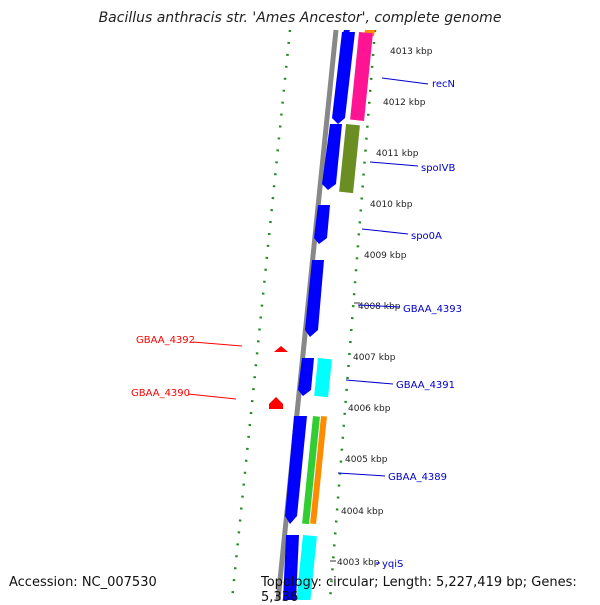 This screenshot has width=600, height=605. Describe the element at coordinates (361, 76) in the screenshot. I see `gene-recN-feature` at that location.